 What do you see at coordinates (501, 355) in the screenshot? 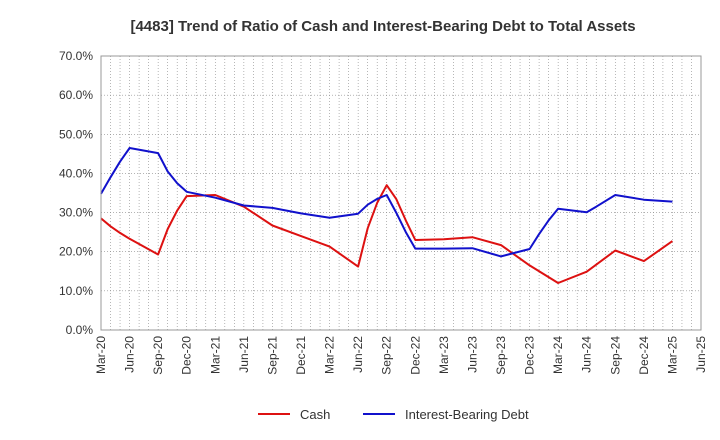
I see `x-tick-label: Sep-23` at bounding box center [501, 355].